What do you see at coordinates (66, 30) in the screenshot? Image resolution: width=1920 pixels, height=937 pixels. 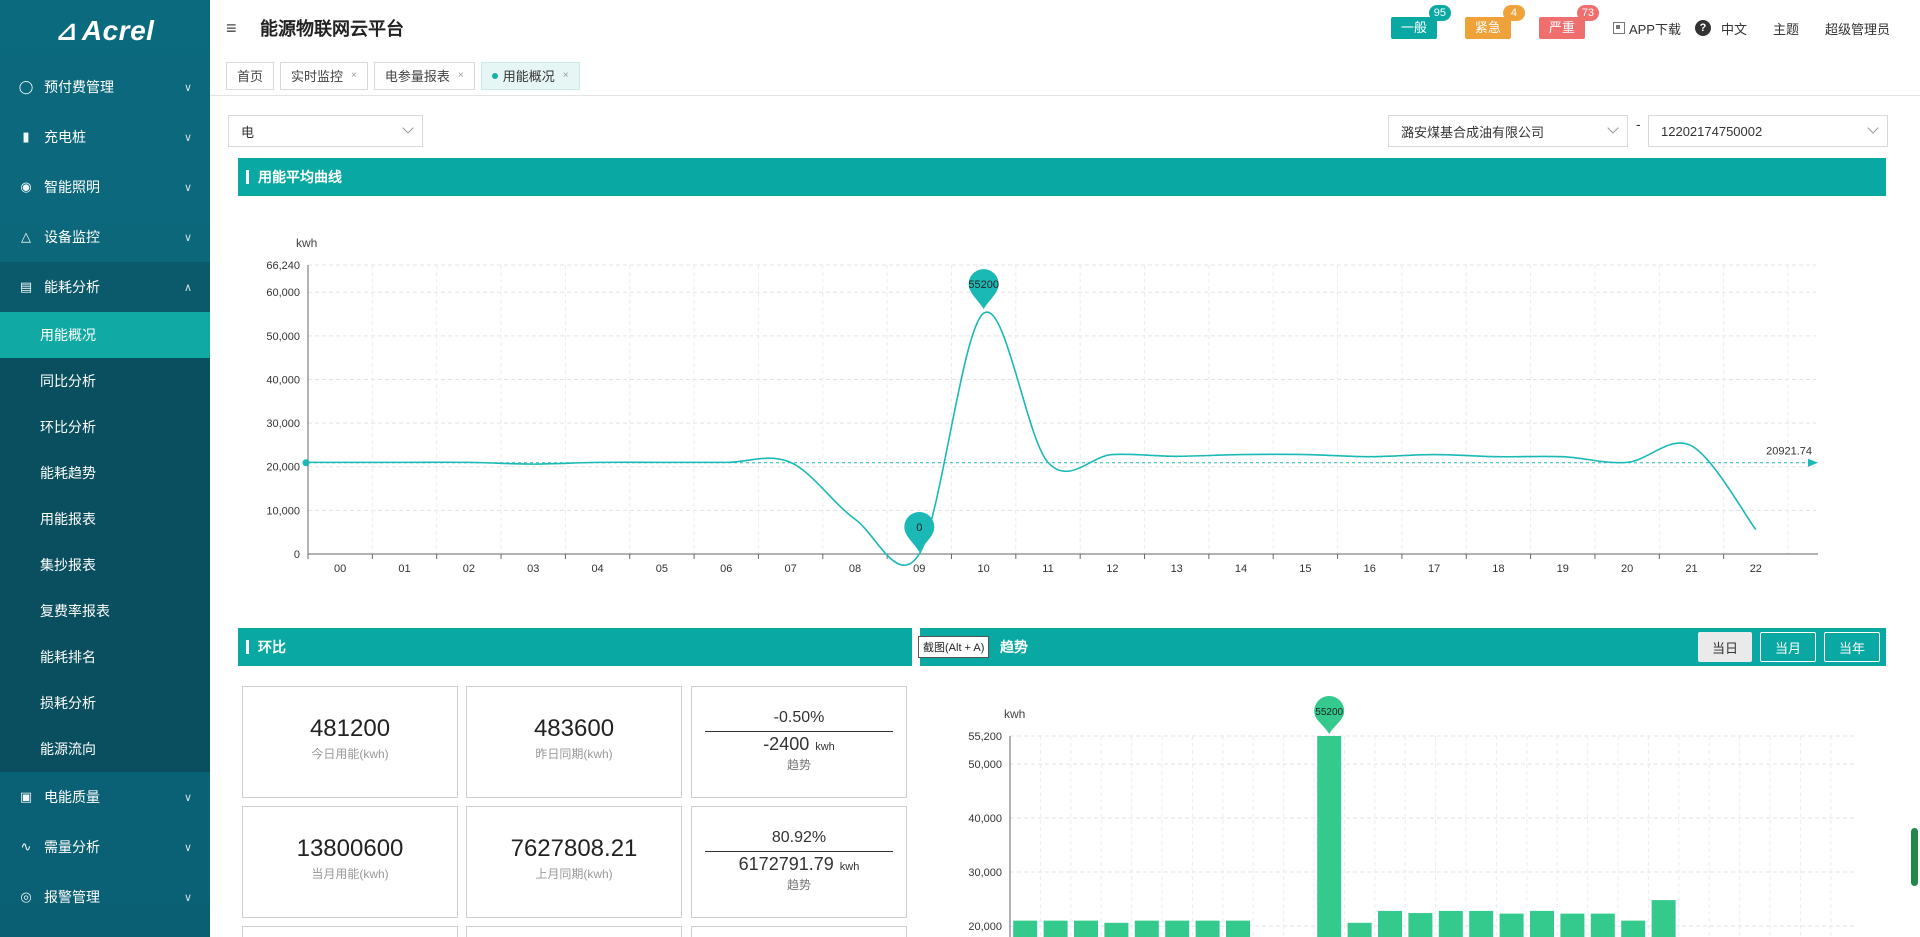 I see `acrel-logo-icon: ⊿` at bounding box center [66, 30].